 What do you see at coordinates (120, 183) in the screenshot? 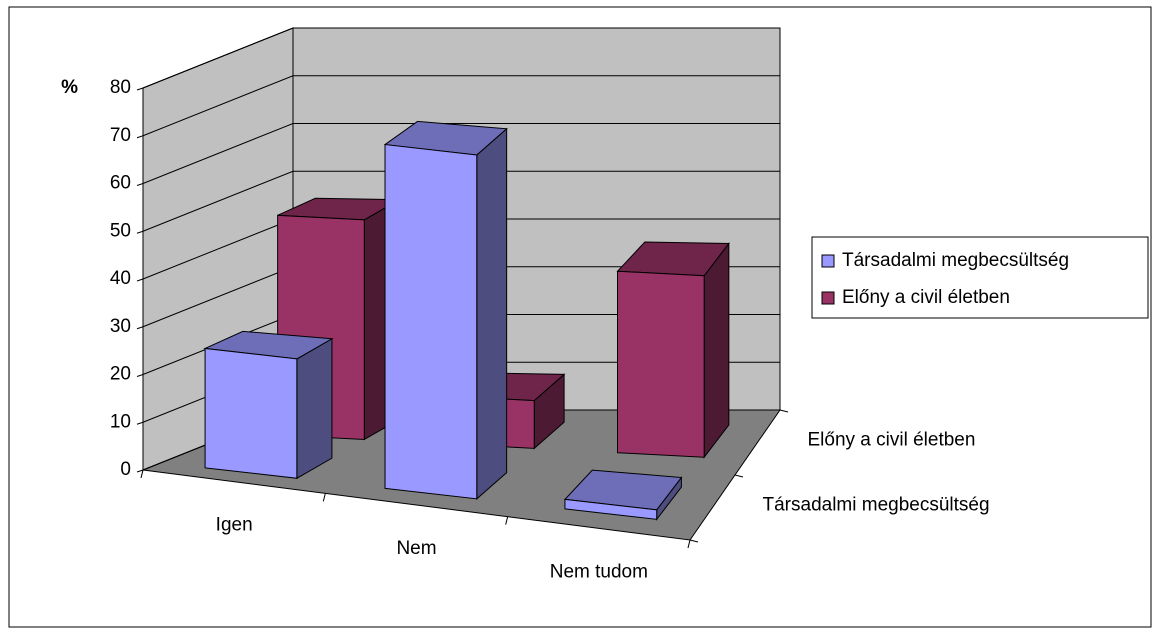
I see `y-tick-label: 60` at bounding box center [120, 183].